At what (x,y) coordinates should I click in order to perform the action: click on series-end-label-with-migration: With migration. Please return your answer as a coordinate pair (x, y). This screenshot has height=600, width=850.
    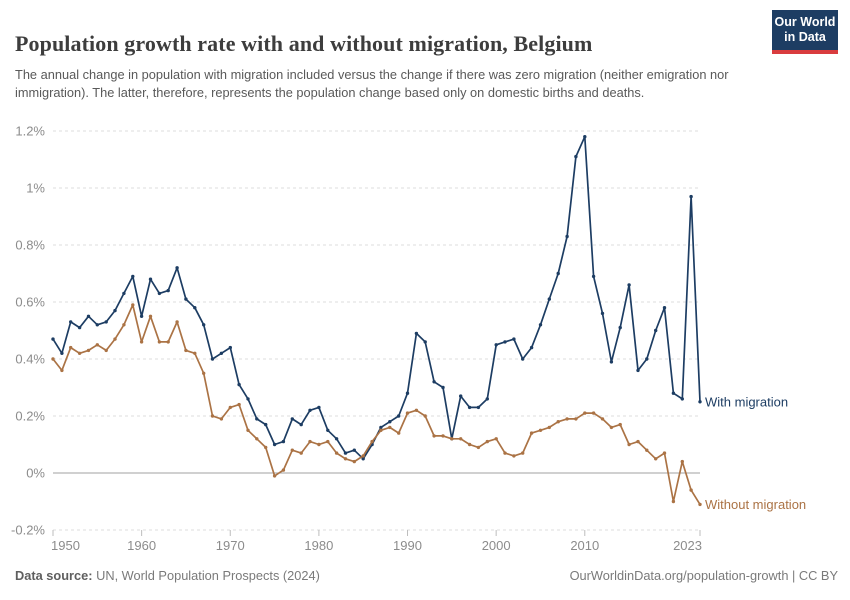
    Looking at the image, I should click on (746, 401).